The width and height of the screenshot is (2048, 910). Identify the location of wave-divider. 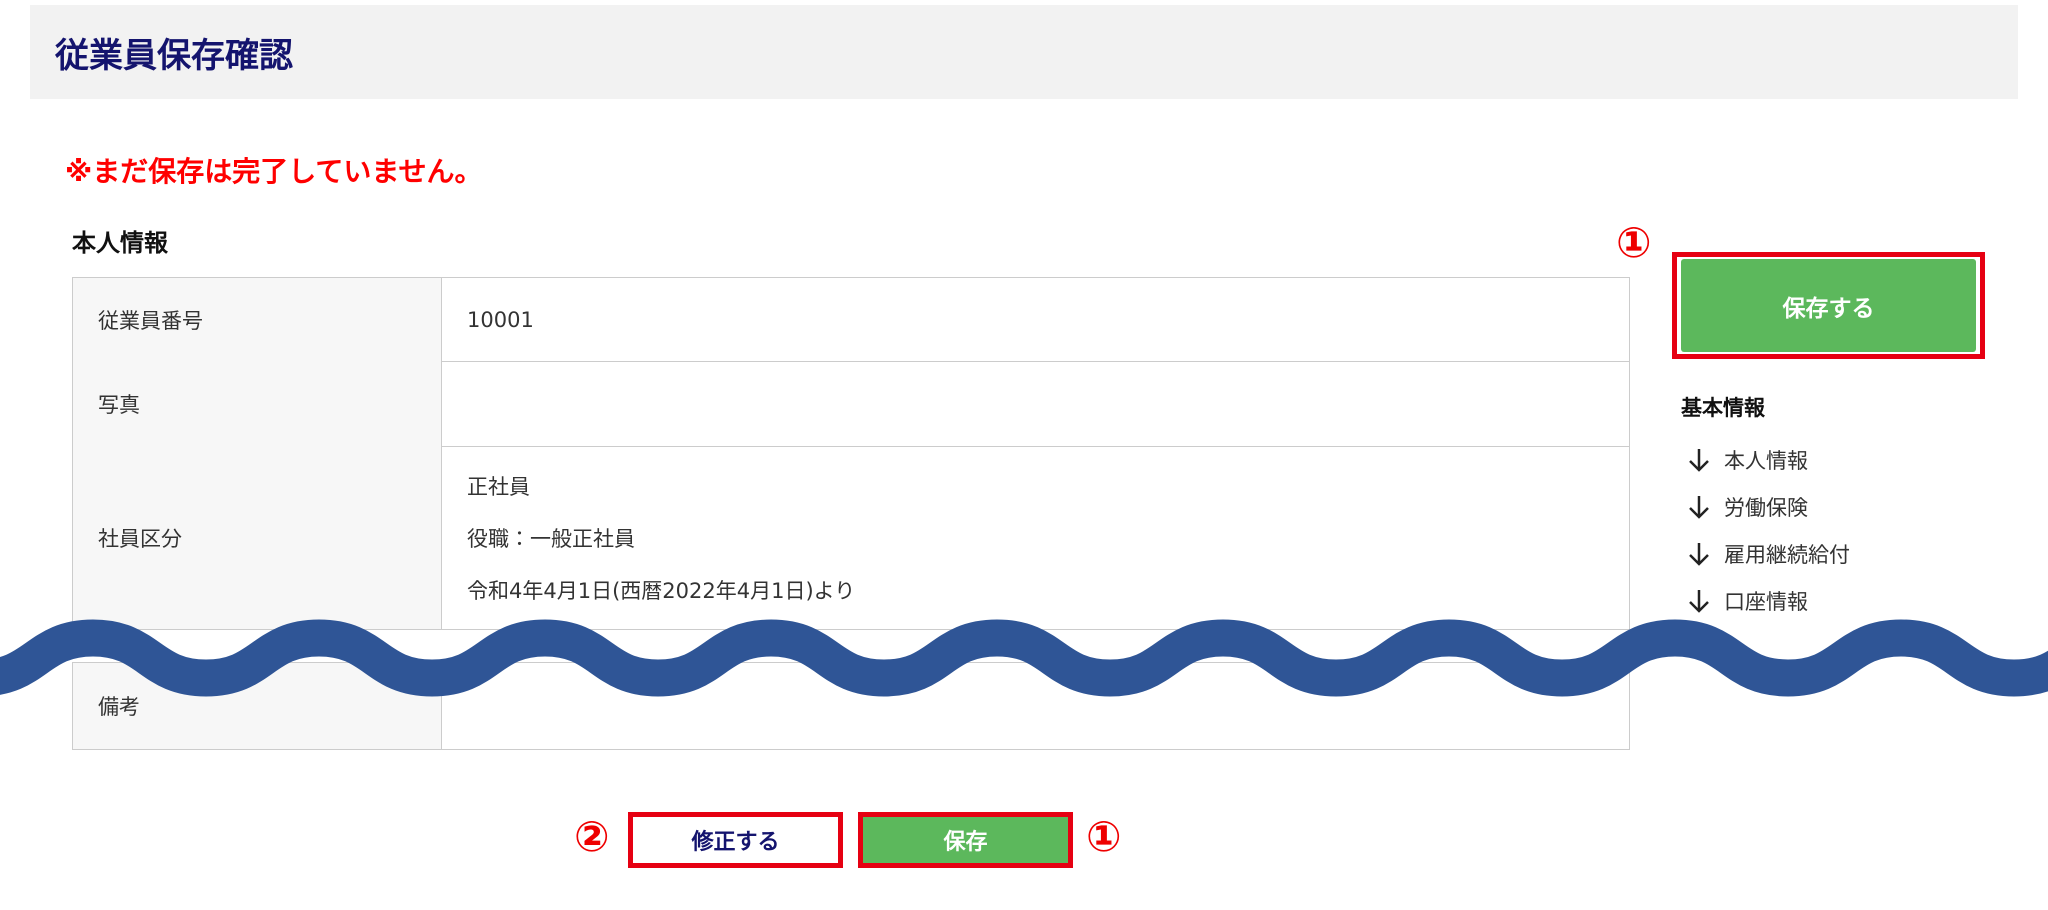
(1024, 658).